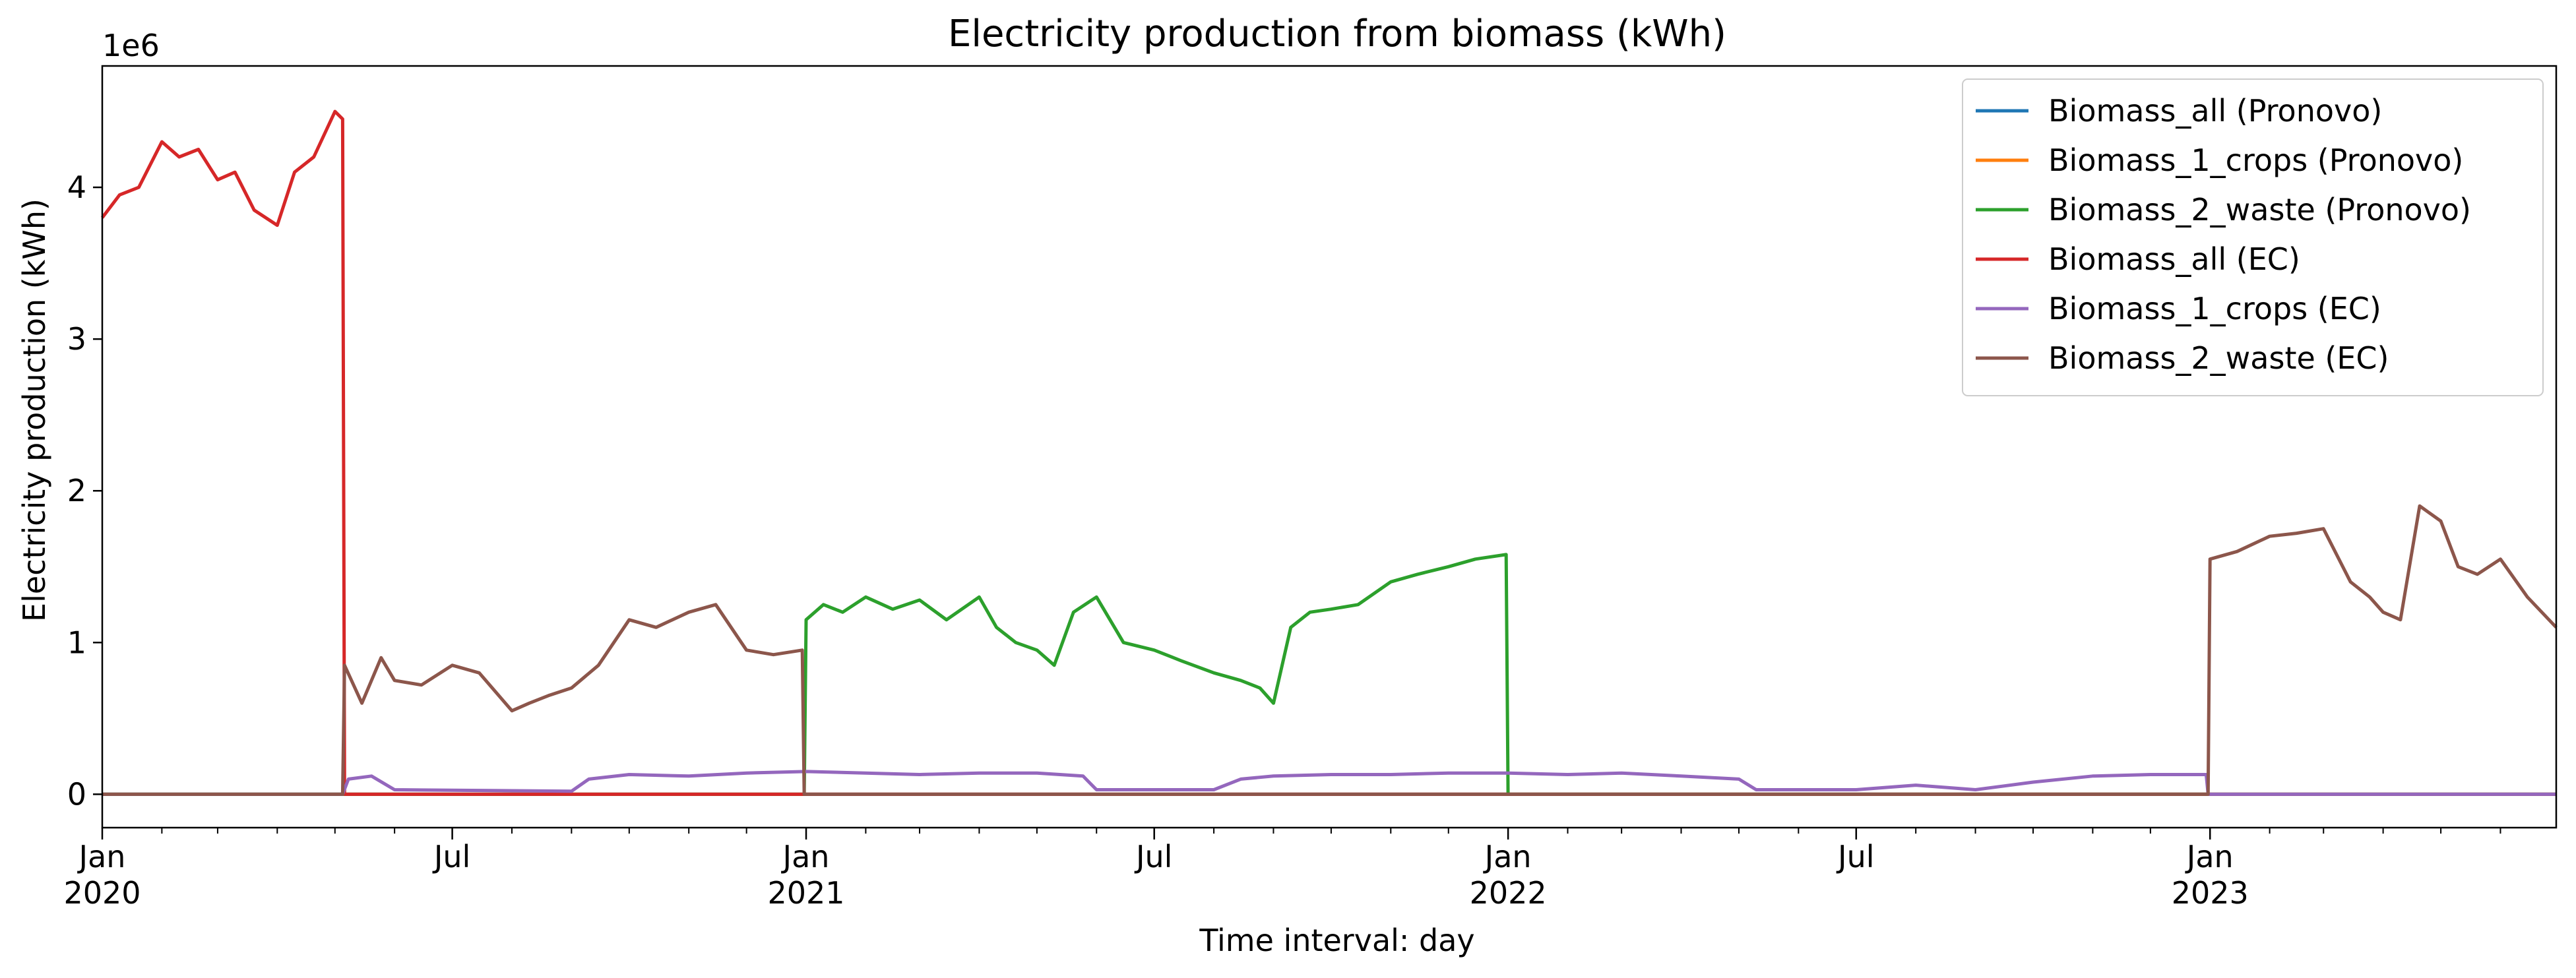 The width and height of the screenshot is (2576, 978). What do you see at coordinates (2214, 308) in the screenshot?
I see `legend-label-4: Biomass_1_crops (EC)` at bounding box center [2214, 308].